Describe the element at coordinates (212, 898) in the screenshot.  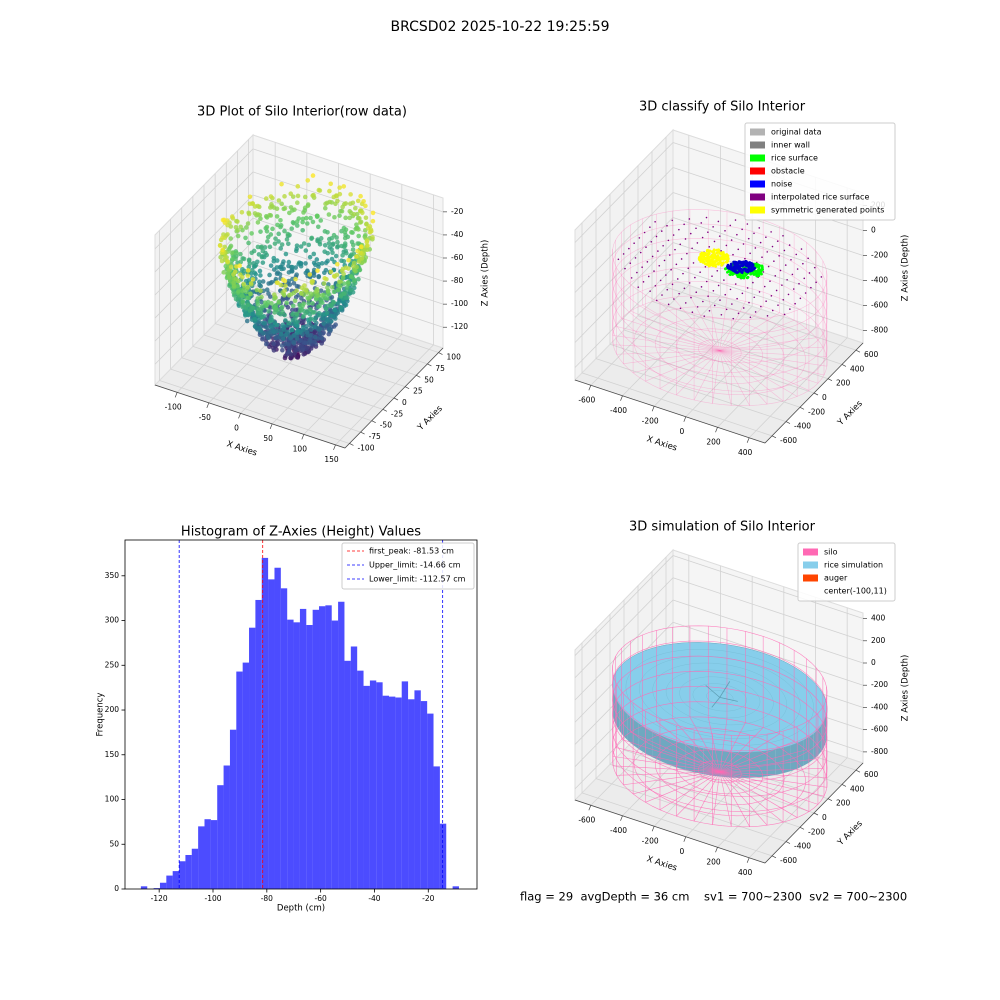
I see `x-tick-label: -100` at that location.